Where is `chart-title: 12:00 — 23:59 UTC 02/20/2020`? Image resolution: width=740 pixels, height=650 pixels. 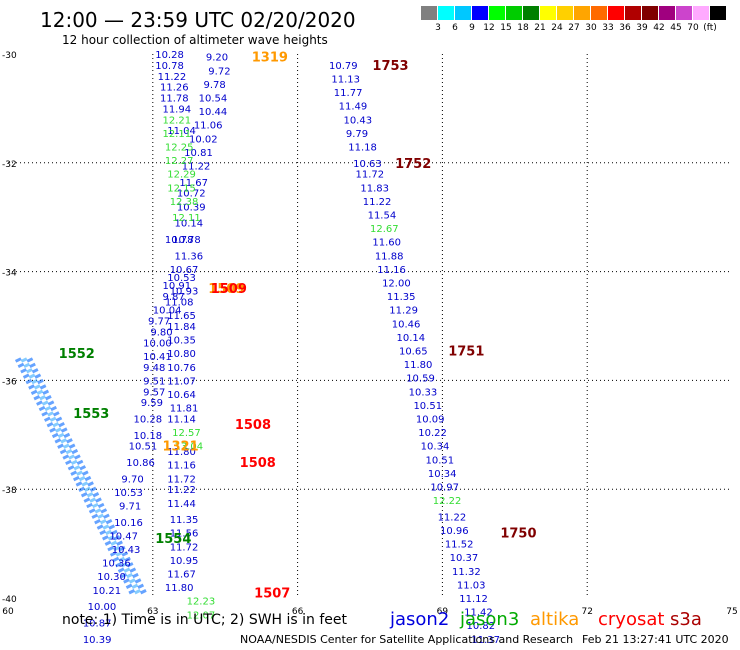 chart-title: 12:00 — 23:59 UTC 02/20/2020 is located at coordinates (198, 20).